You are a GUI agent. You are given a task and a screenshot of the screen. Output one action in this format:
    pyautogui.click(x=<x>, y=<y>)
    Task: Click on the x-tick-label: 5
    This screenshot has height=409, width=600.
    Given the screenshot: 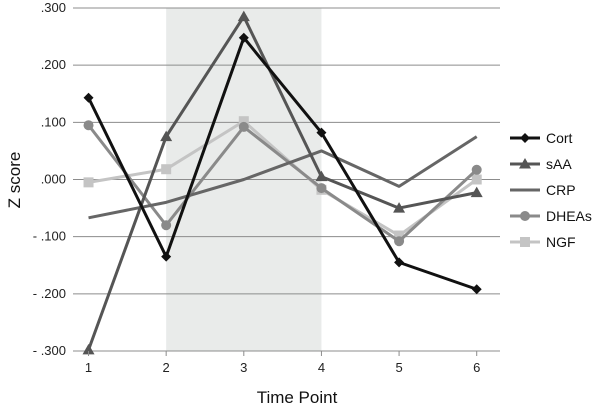 What is the action you would take?
    pyautogui.click(x=398, y=367)
    